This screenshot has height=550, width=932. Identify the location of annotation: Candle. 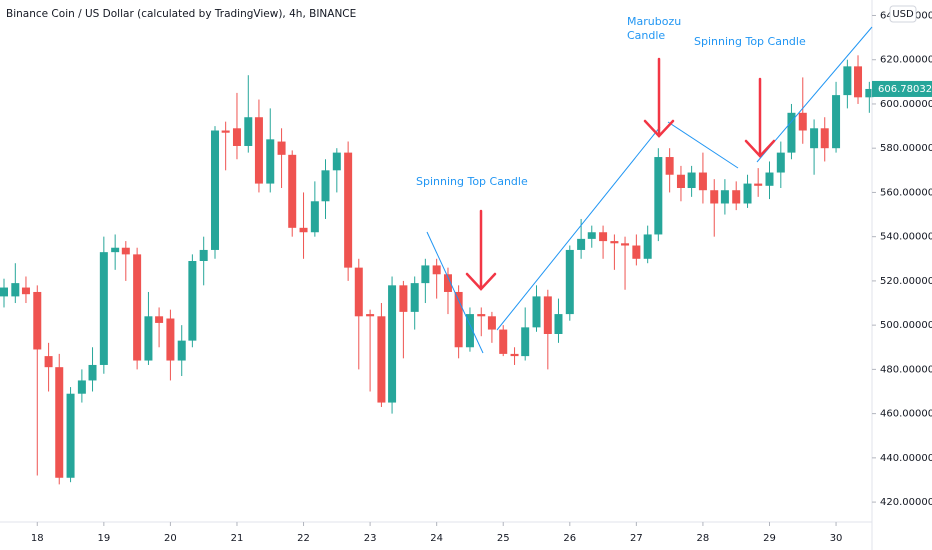
(646, 35).